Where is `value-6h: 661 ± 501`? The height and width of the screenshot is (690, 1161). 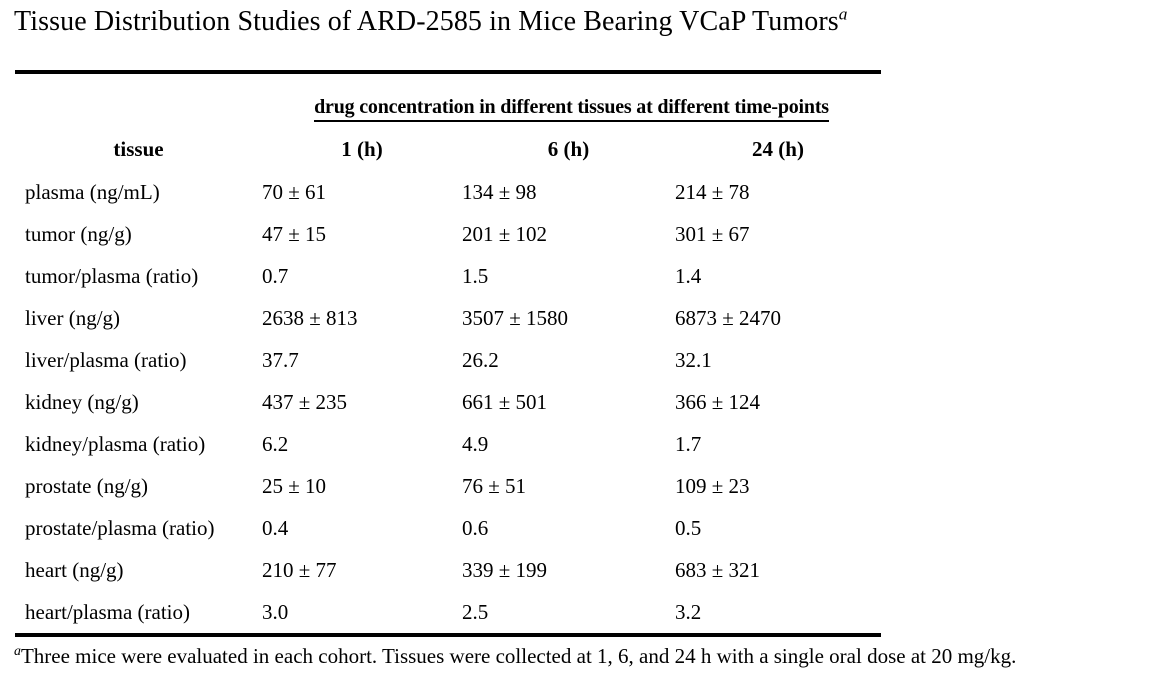 value-6h: 661 ± 501 is located at coordinates (505, 401).